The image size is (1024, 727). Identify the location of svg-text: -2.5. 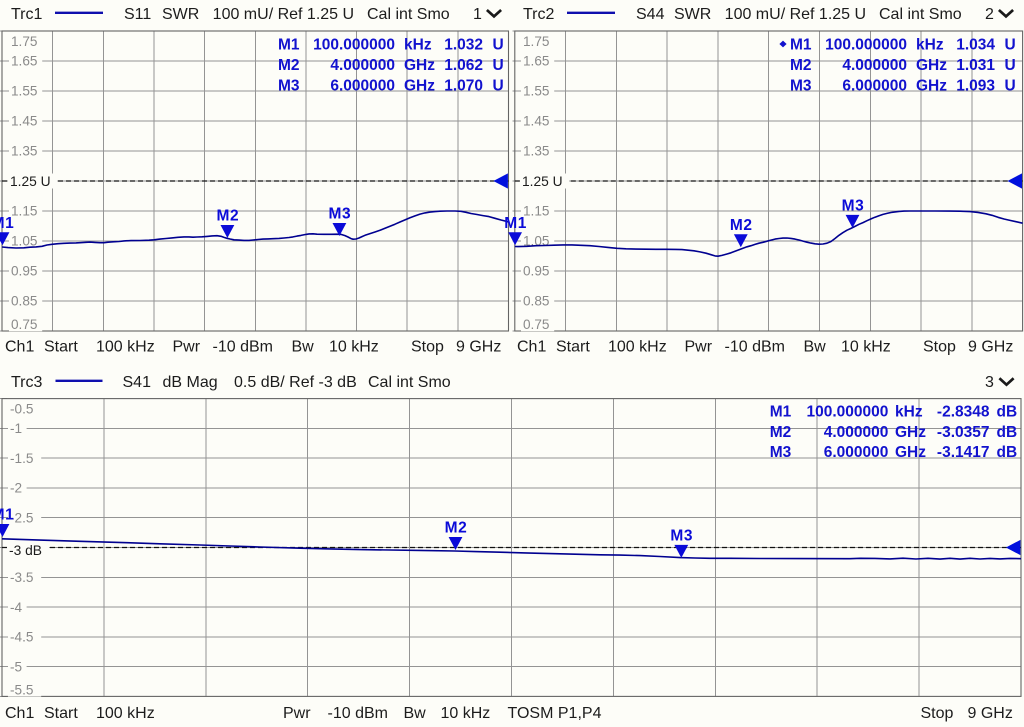
(21, 517).